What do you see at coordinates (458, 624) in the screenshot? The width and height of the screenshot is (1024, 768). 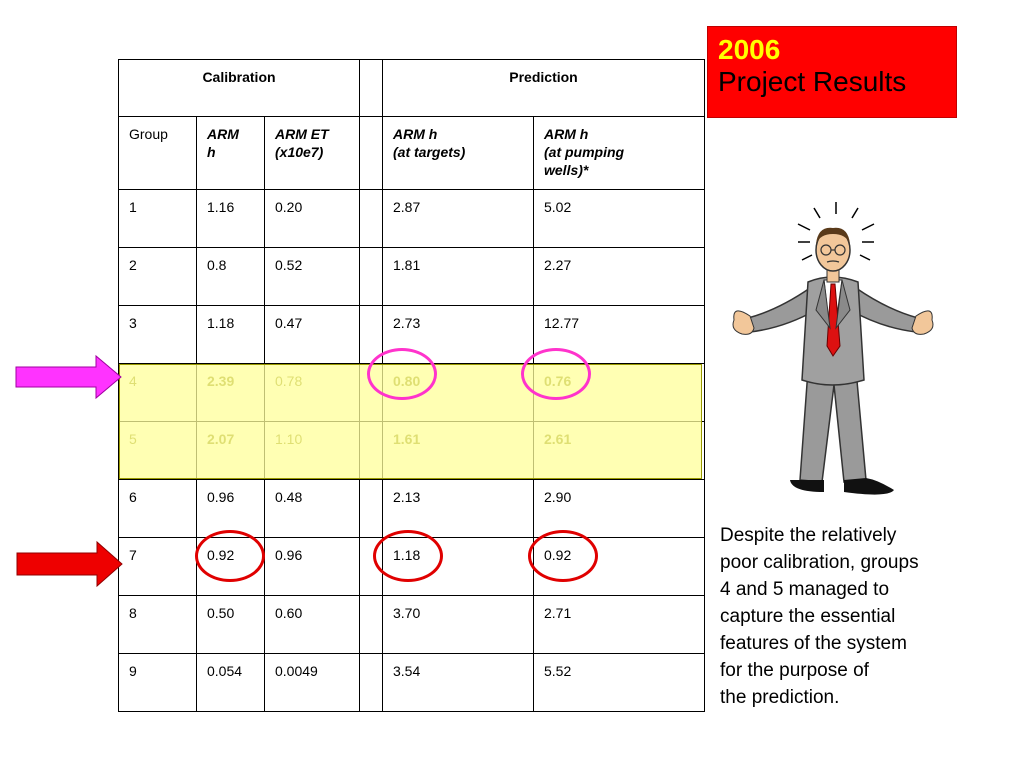 I see `cell-arm-h-targets: 3.70` at bounding box center [458, 624].